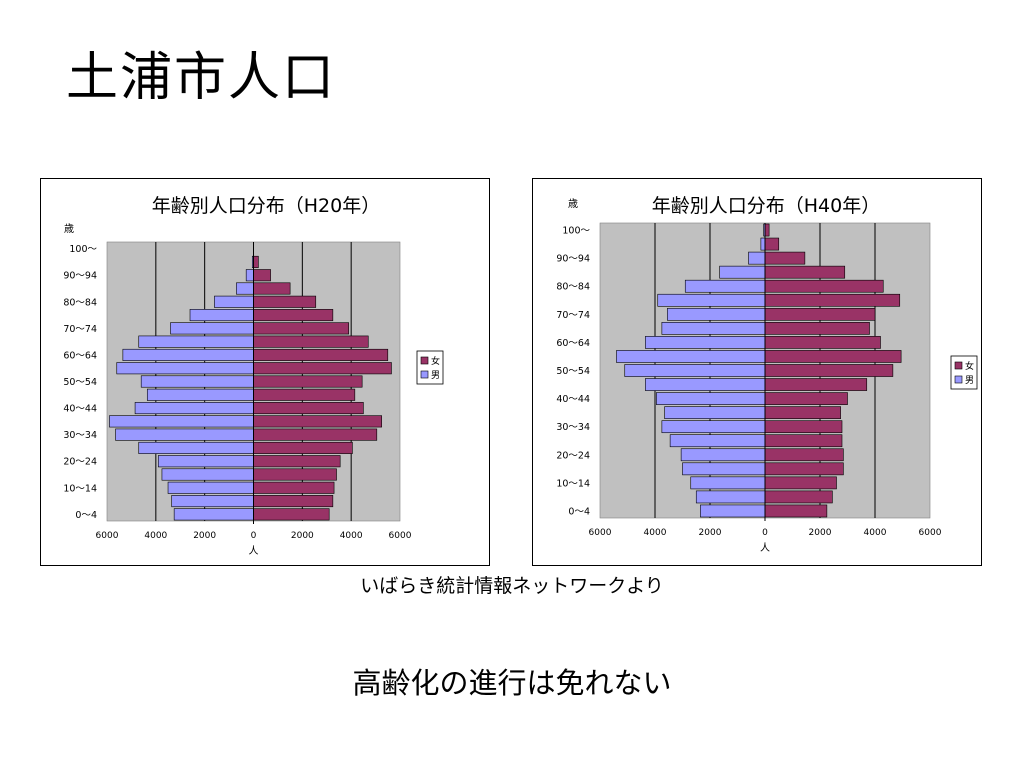  I want to click on bar-male-30〜34, so click(713, 427).